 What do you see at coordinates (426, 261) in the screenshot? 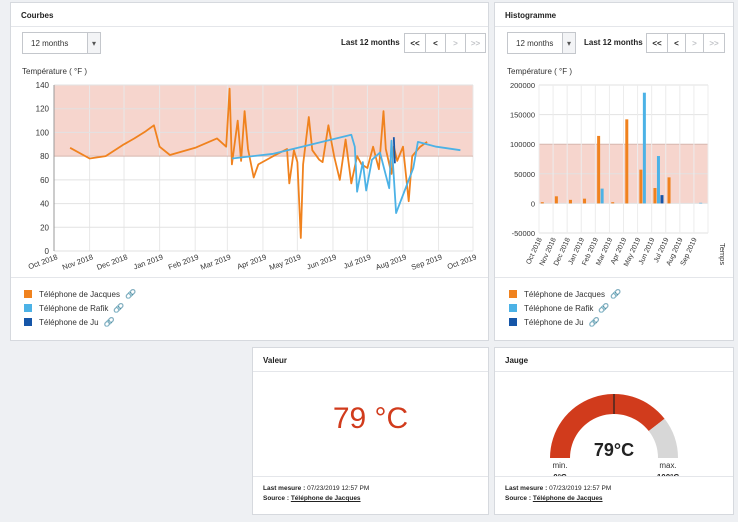
I see `x-tick-label: Sep 2019` at bounding box center [426, 261].